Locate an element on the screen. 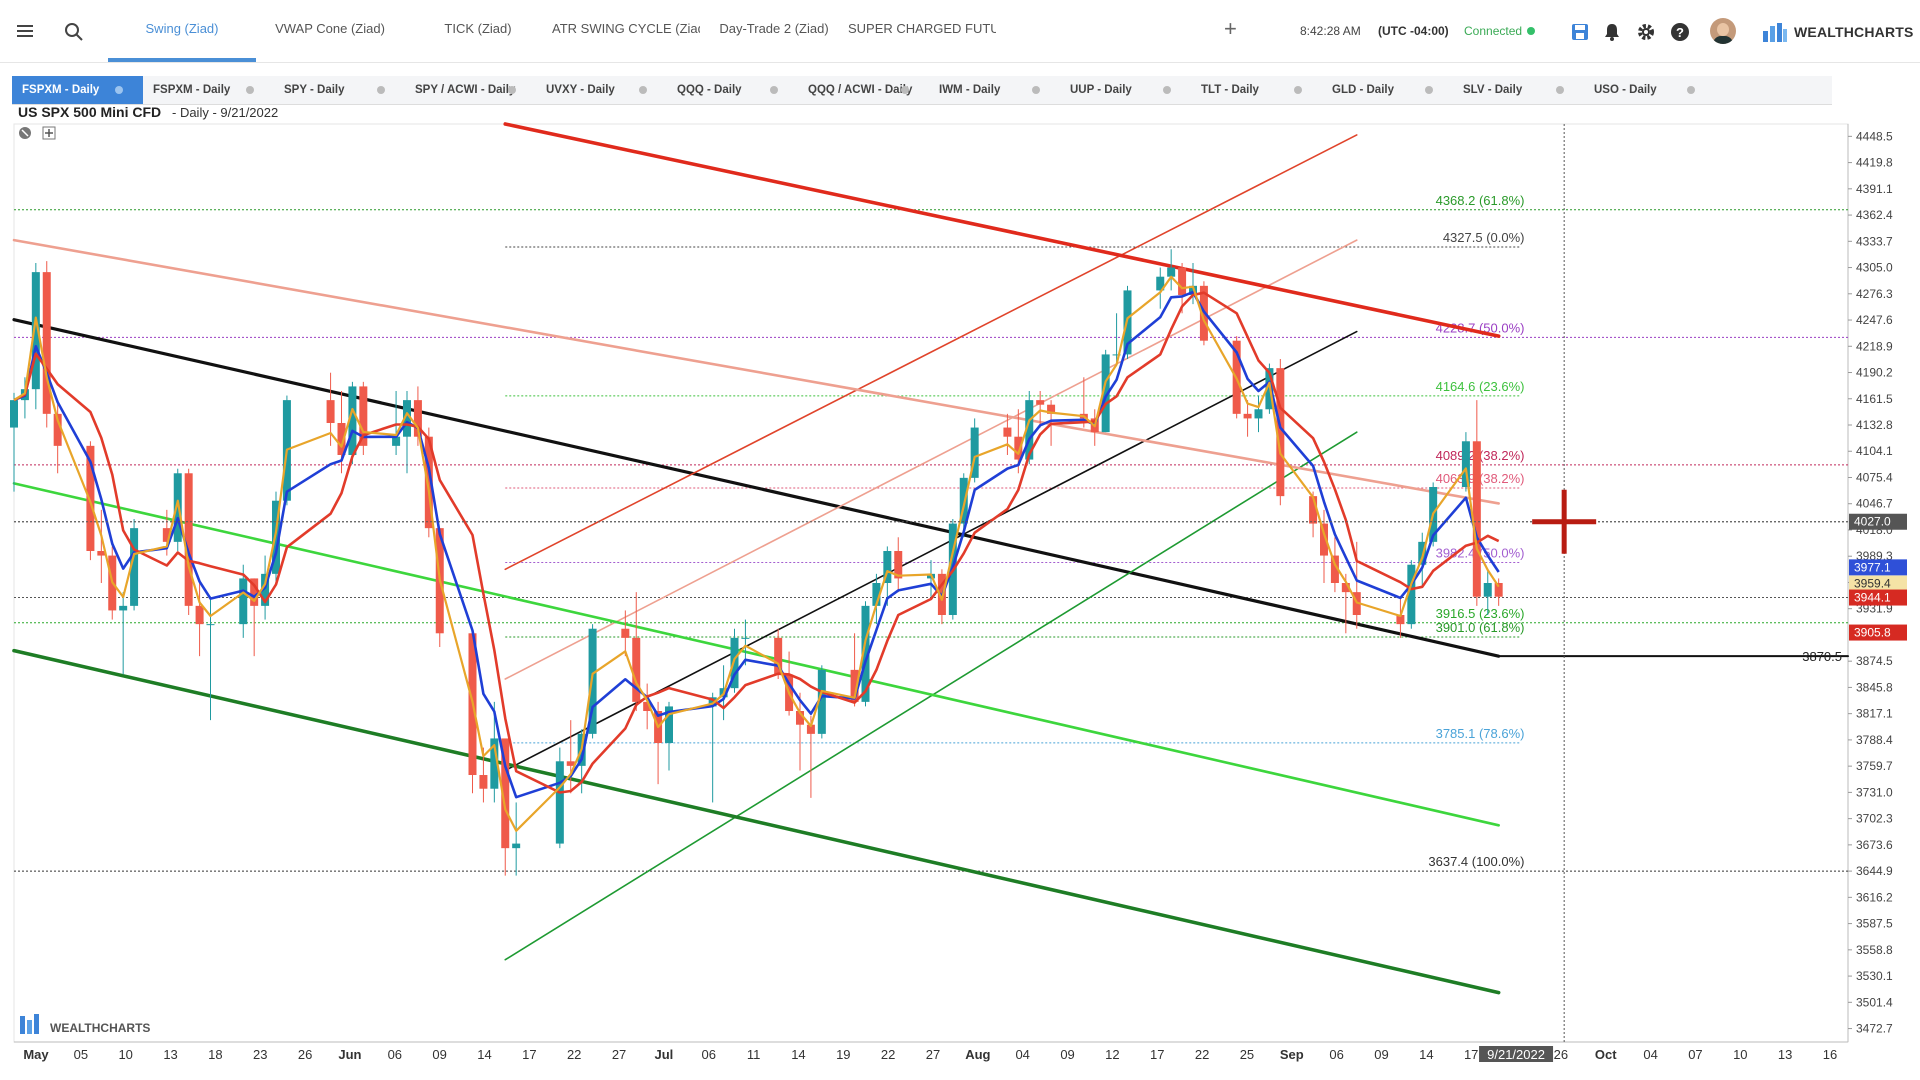  chart-tab-uup: UUP - Daily is located at coordinates (1125, 90).